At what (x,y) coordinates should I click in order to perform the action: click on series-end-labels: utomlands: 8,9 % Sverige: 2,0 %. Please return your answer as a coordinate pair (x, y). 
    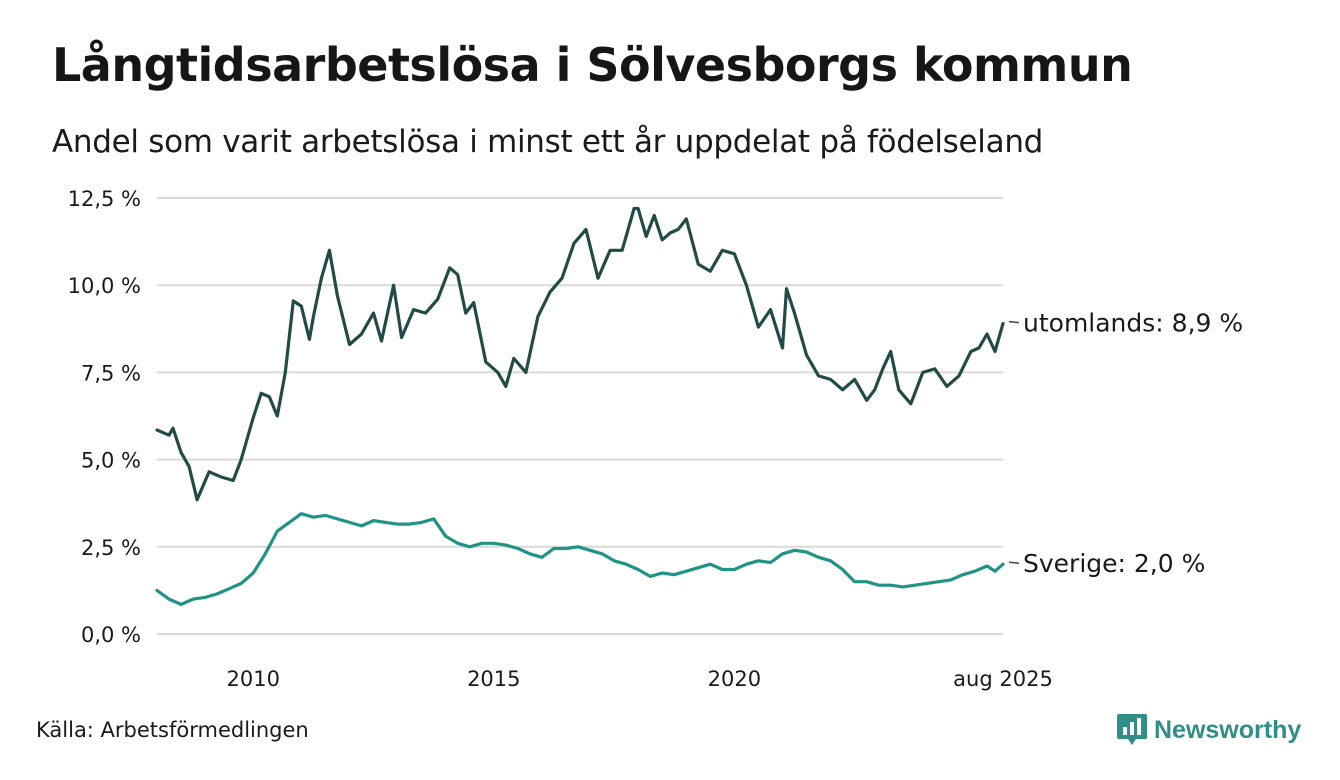
    Looking at the image, I should click on (1125, 443).